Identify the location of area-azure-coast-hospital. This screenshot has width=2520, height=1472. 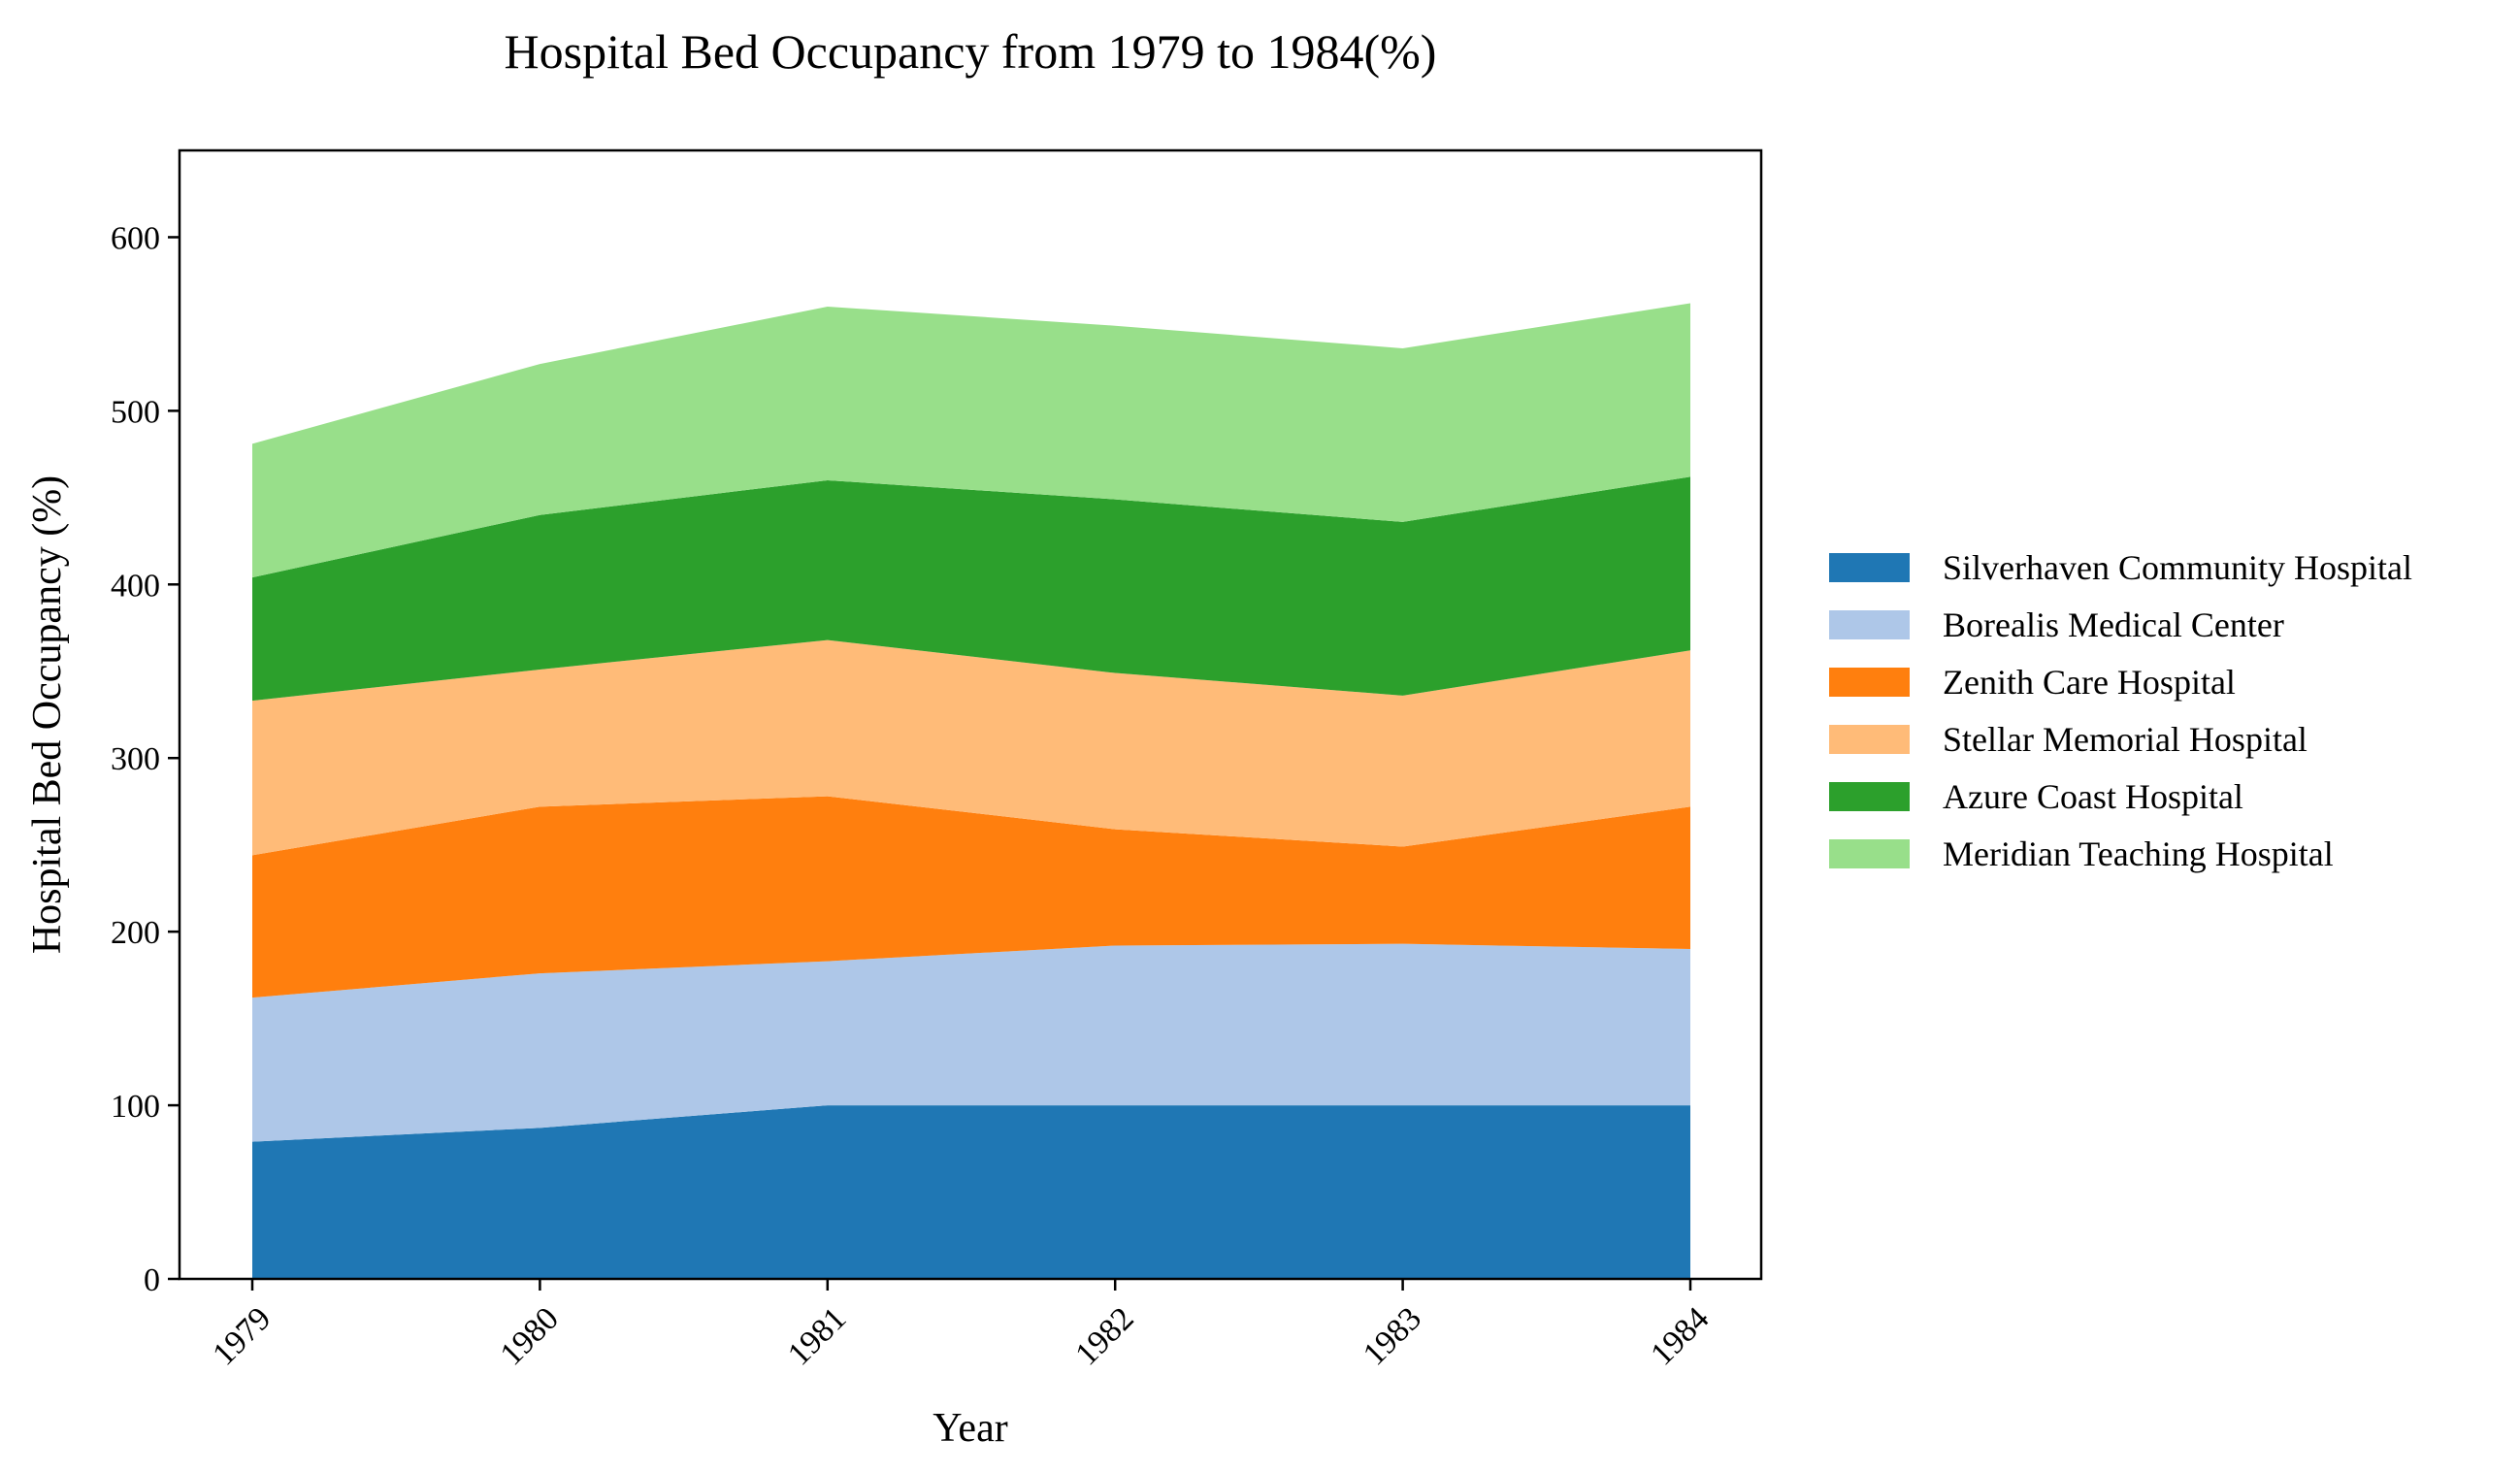
(971, 589).